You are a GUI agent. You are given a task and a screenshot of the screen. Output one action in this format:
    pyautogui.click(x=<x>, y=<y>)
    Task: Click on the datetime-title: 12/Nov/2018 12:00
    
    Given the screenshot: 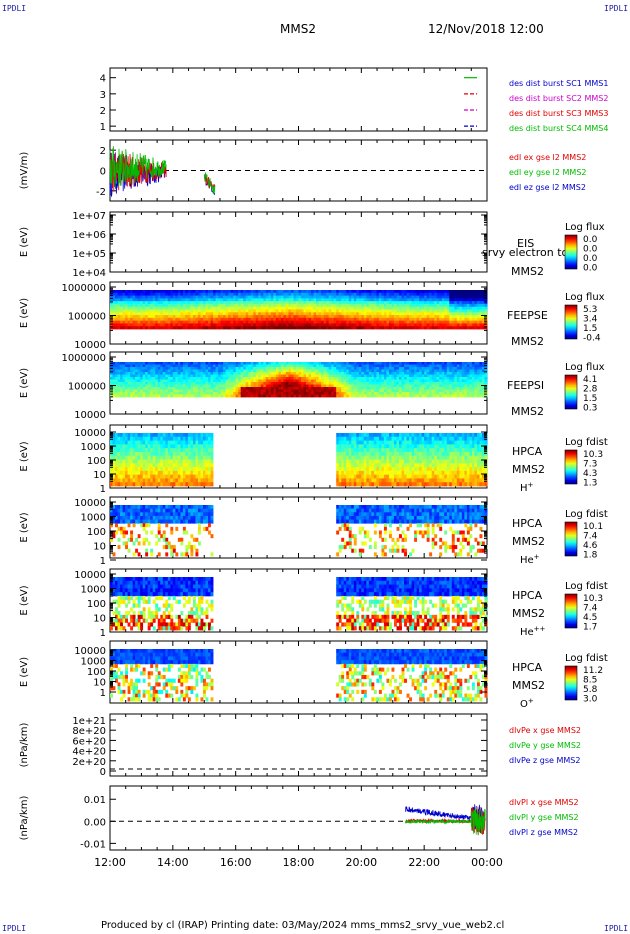 What is the action you would take?
    pyautogui.click(x=486, y=29)
    